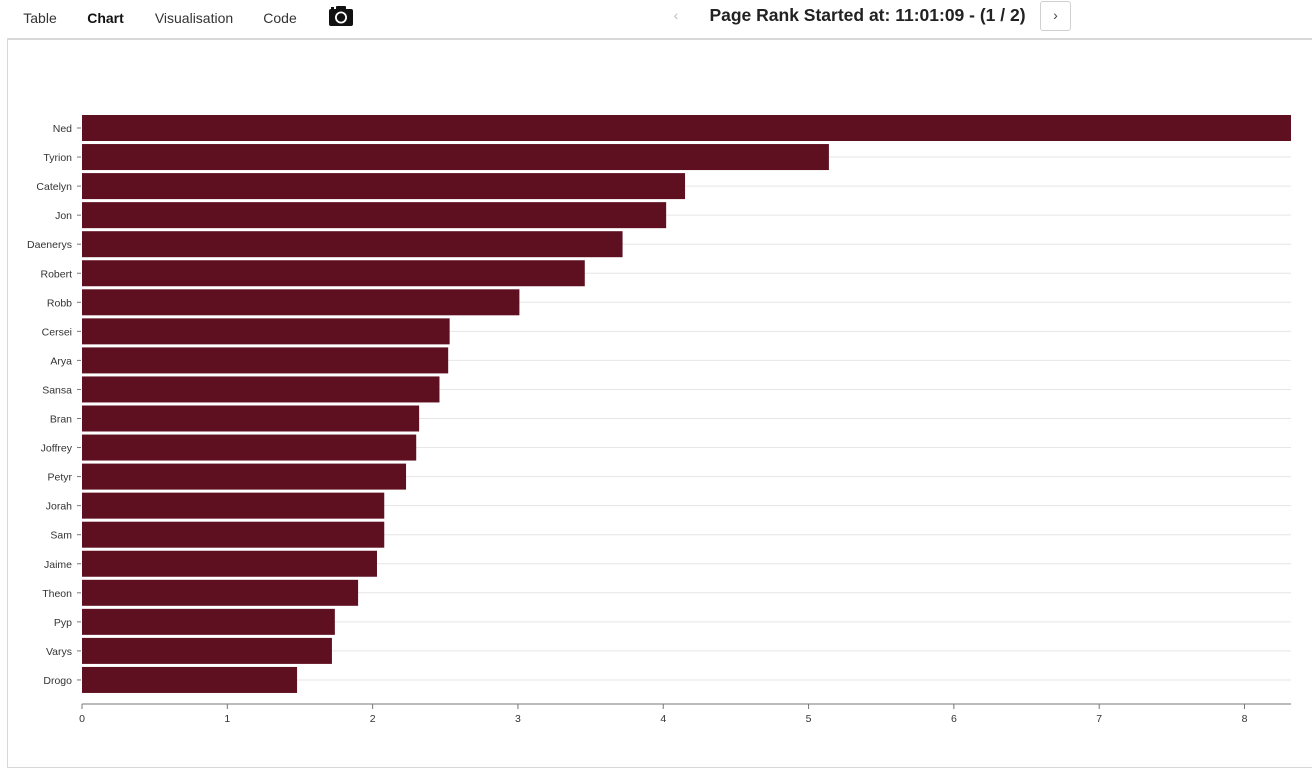 This screenshot has width=1312, height=782. I want to click on bar-sam, so click(233, 534).